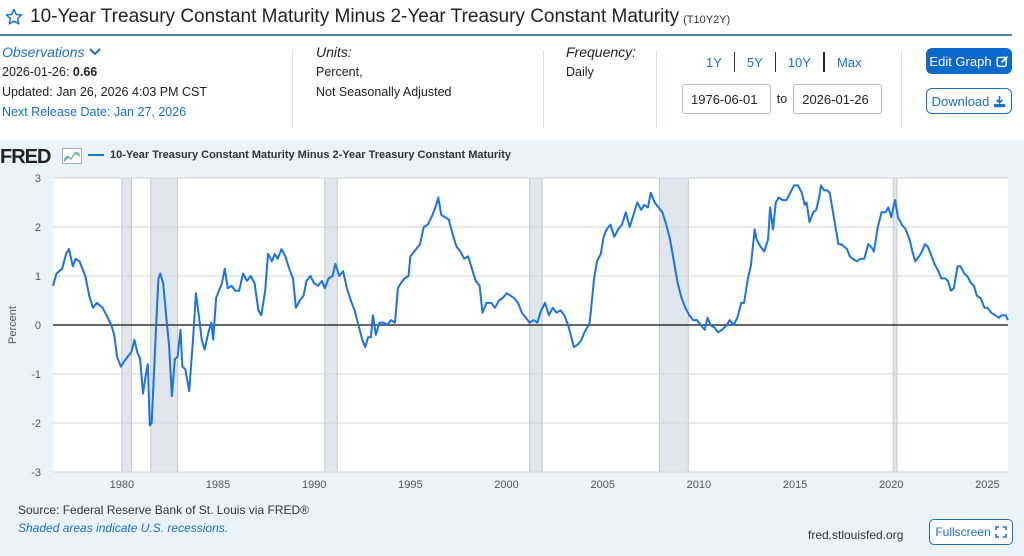 The width and height of the screenshot is (1024, 556). Describe the element at coordinates (25, 157) in the screenshot. I see `fred-logo: FRED` at that location.